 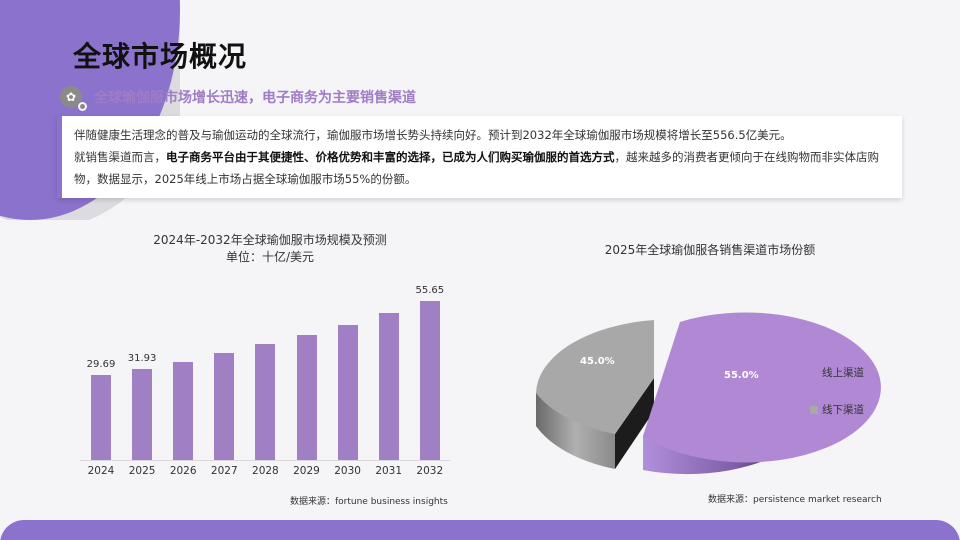 What do you see at coordinates (369, 502) in the screenshot?
I see `bar-chart-source: 数据来源：fortune business insights` at bounding box center [369, 502].